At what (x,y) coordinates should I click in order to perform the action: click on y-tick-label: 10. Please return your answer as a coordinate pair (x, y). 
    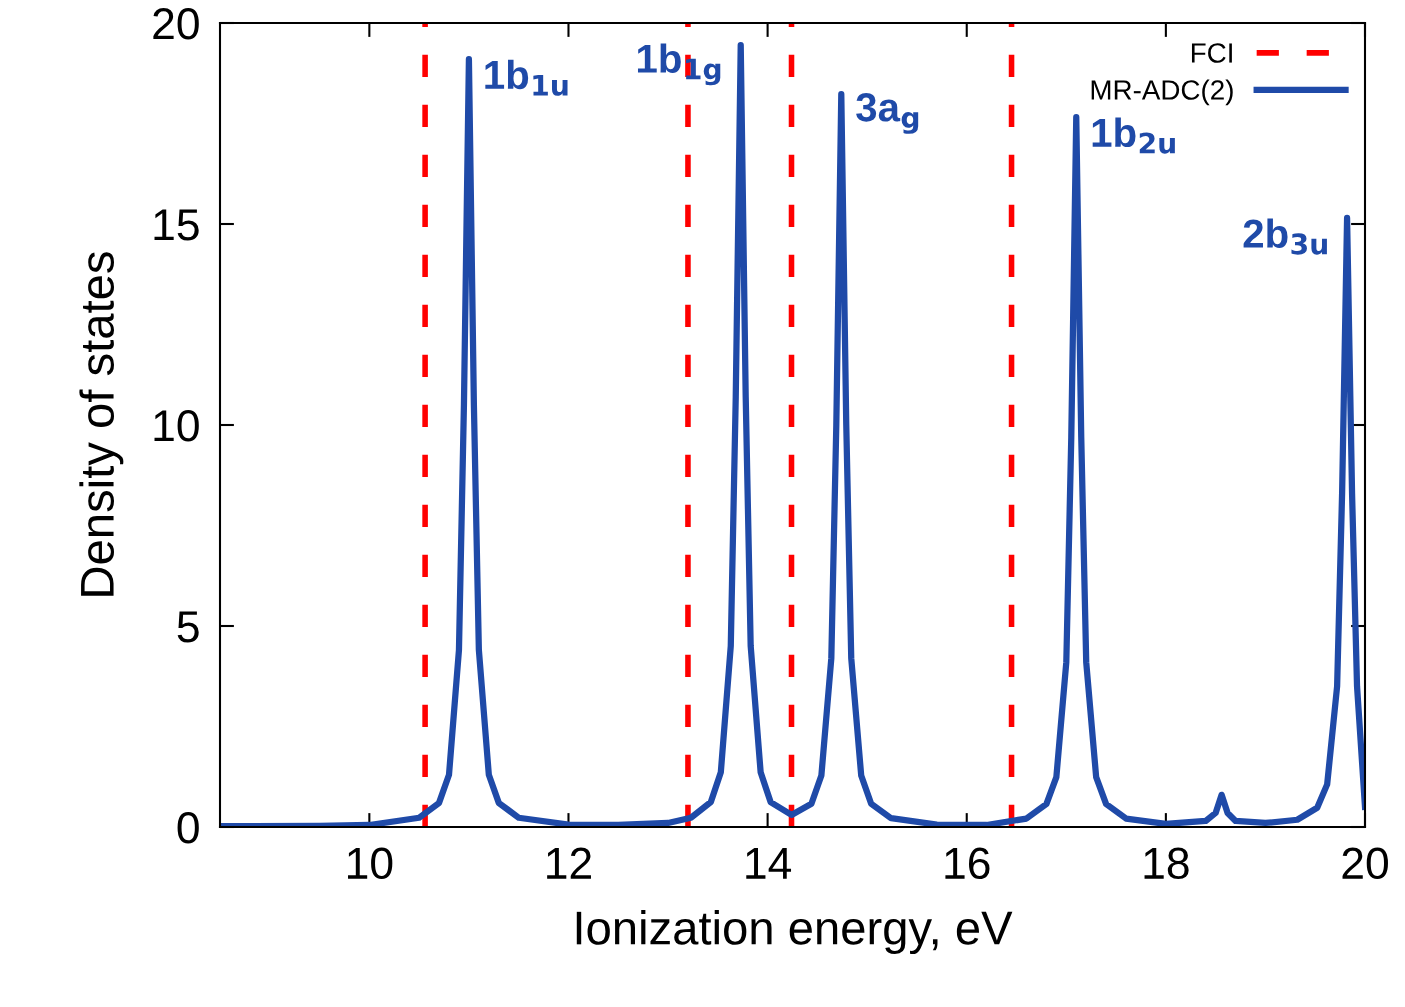
    Looking at the image, I should click on (176, 426).